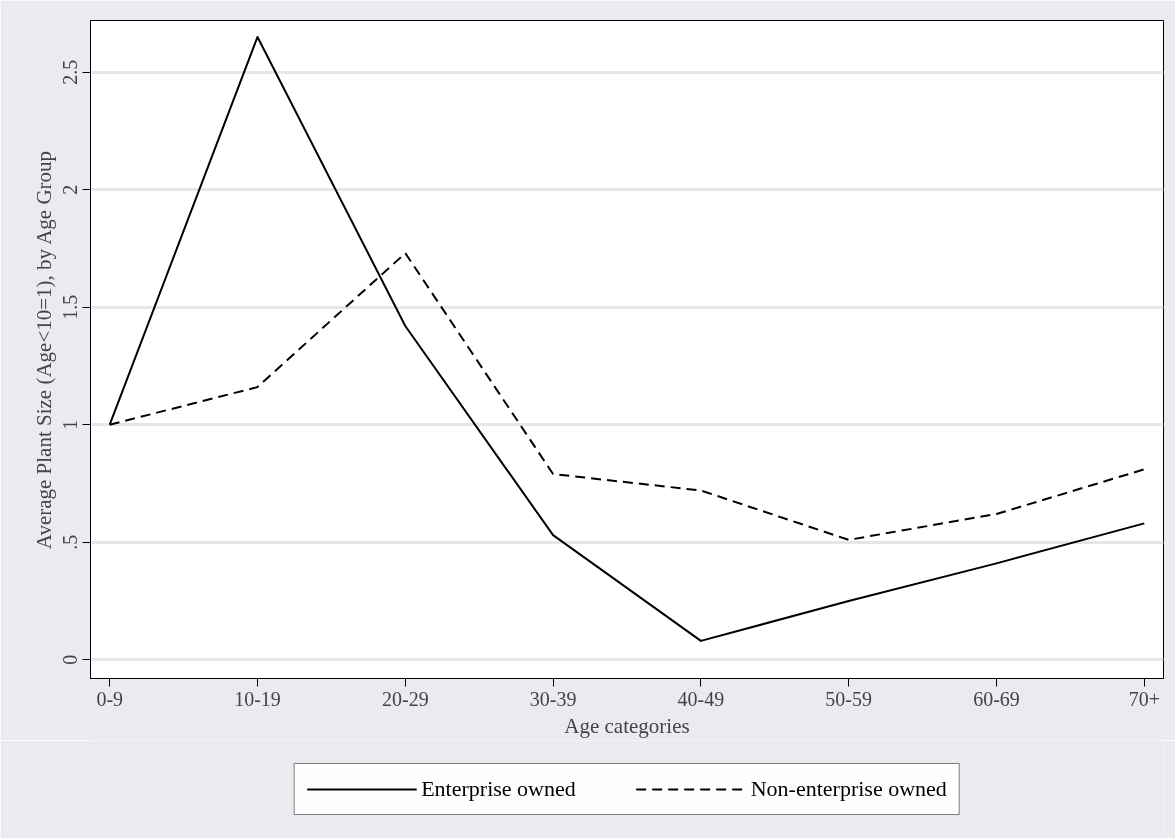 Image resolution: width=1175 pixels, height=838 pixels. Describe the element at coordinates (70, 542) in the screenshot. I see `y-tick-label: .5` at that location.